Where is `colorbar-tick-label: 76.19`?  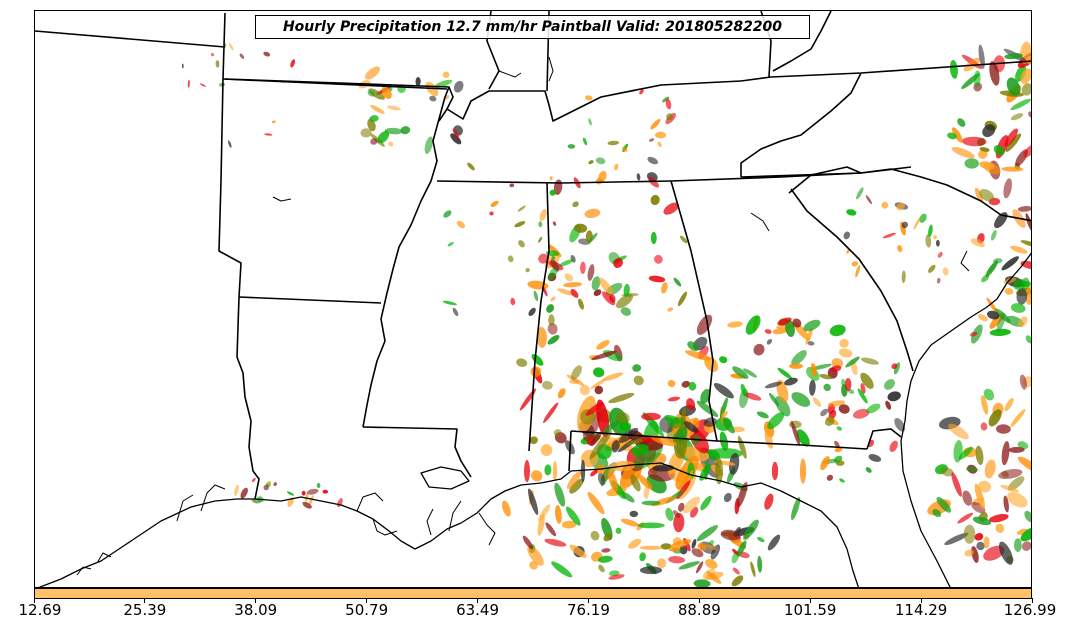 colorbar-tick-label: 76.19 is located at coordinates (588, 610).